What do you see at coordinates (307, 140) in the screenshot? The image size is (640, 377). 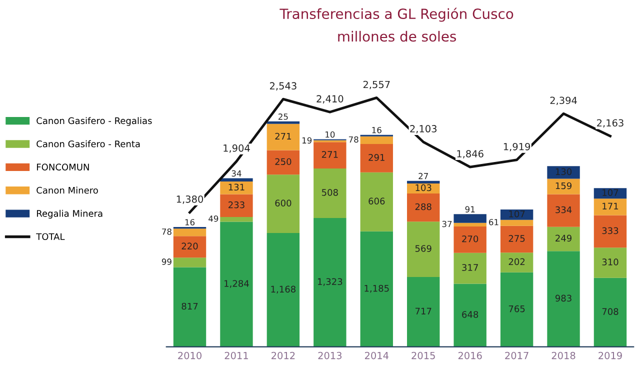 I see `data-label: 19` at bounding box center [307, 140].